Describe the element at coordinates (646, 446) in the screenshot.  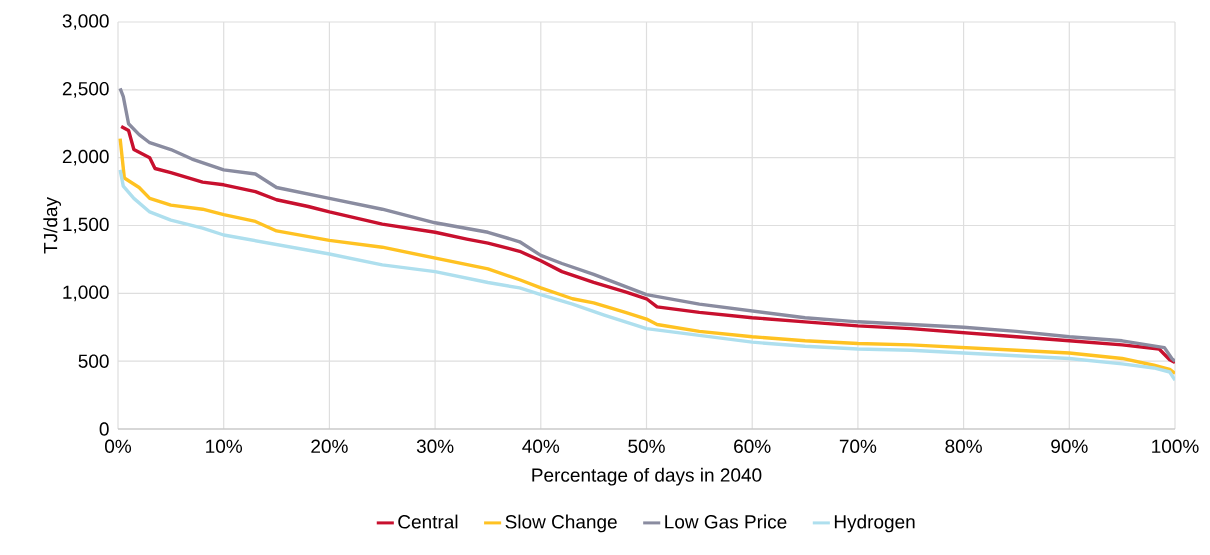
I see `x-tick-label: 50%` at that location.